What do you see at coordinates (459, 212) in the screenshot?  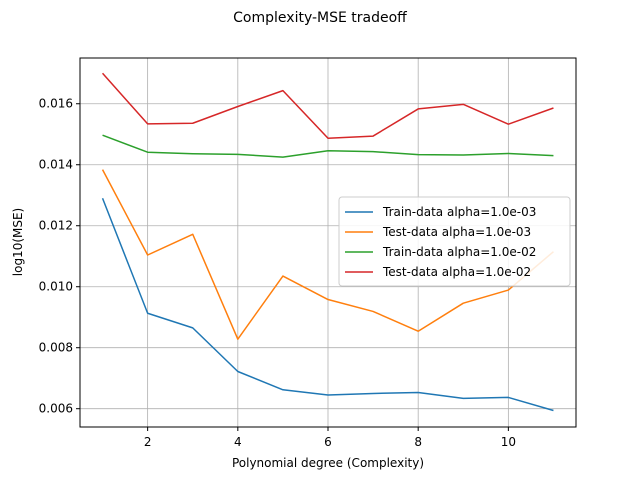 I see `legend-label-1: Train-data alpha=1.0e-03` at bounding box center [459, 212].